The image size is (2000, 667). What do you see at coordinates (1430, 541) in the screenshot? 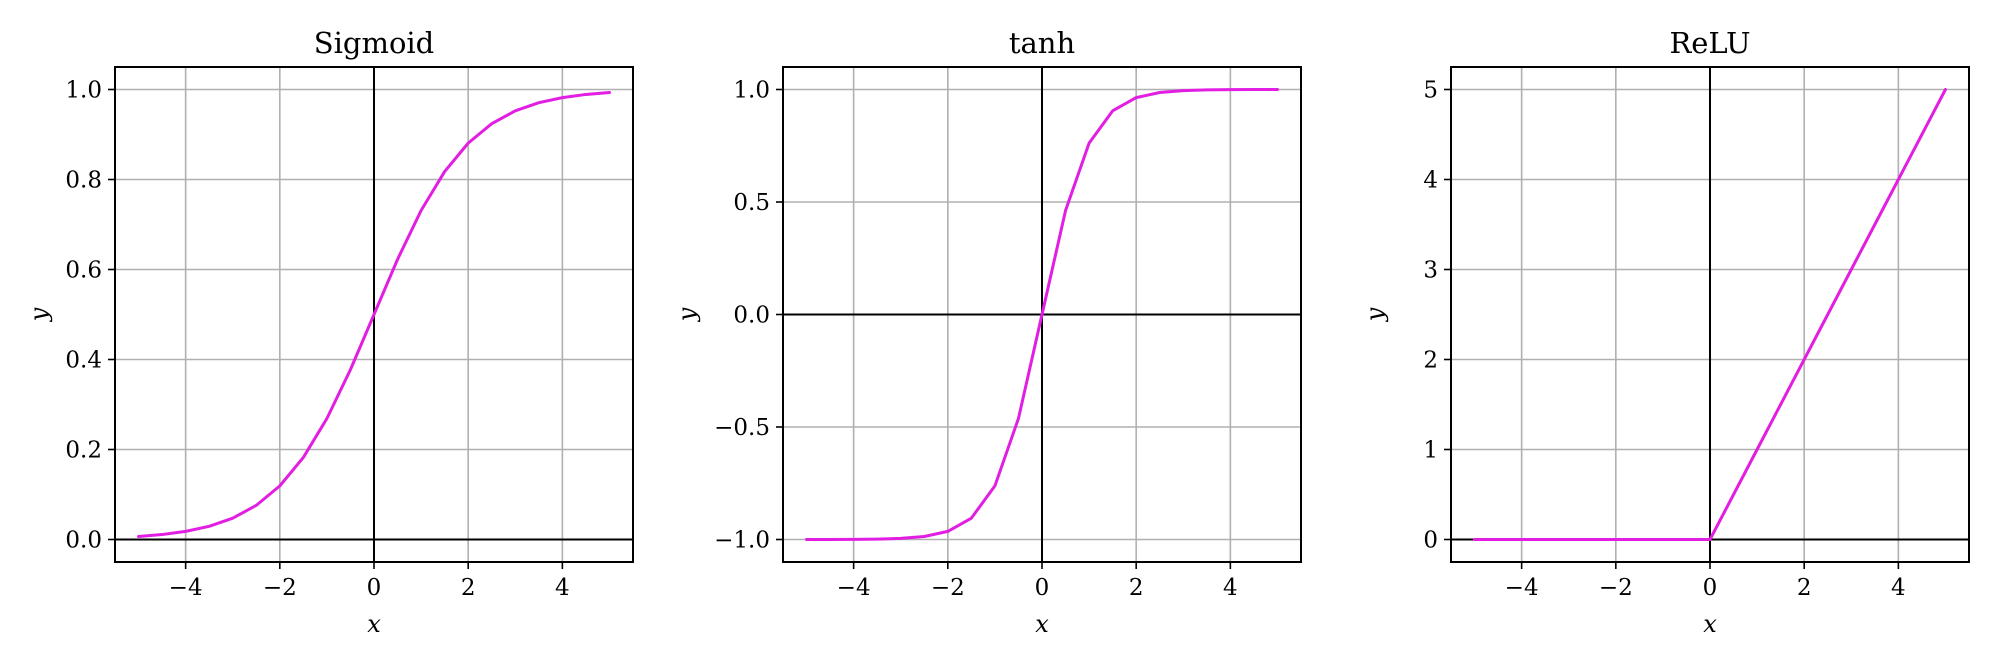
I see `y-tick-label: 0` at bounding box center [1430, 541].